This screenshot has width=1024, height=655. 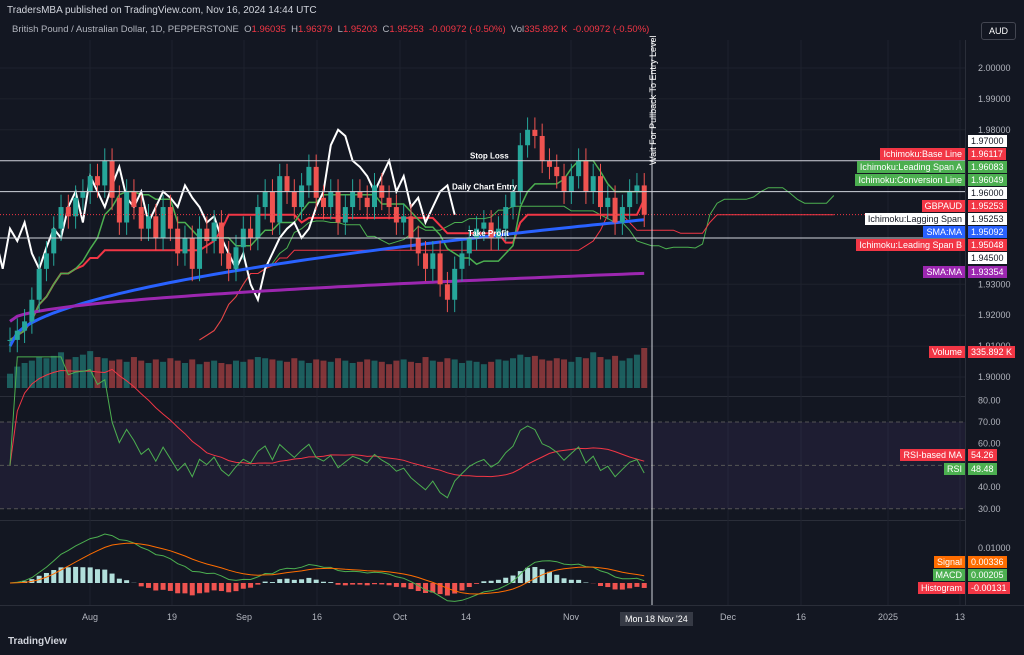 I want to click on level-price-tag: 1.94500, so click(x=987, y=258).